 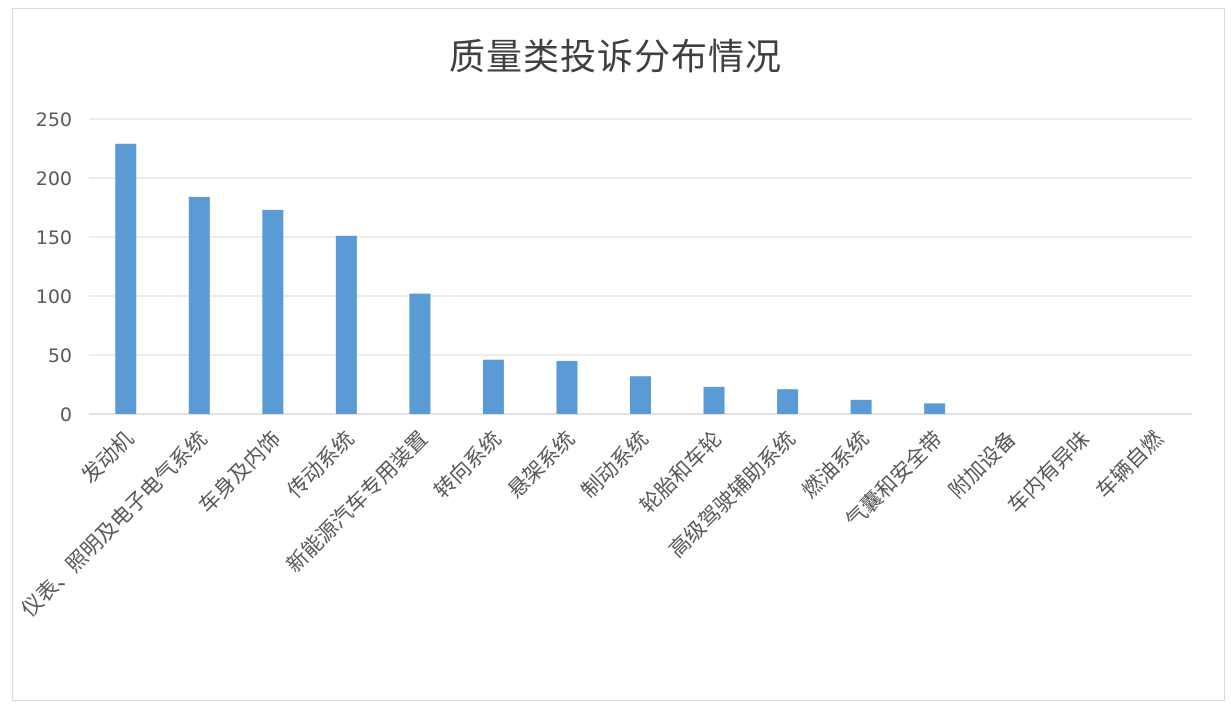 I want to click on x-category-label: 燃油系统, so click(x=835, y=465).